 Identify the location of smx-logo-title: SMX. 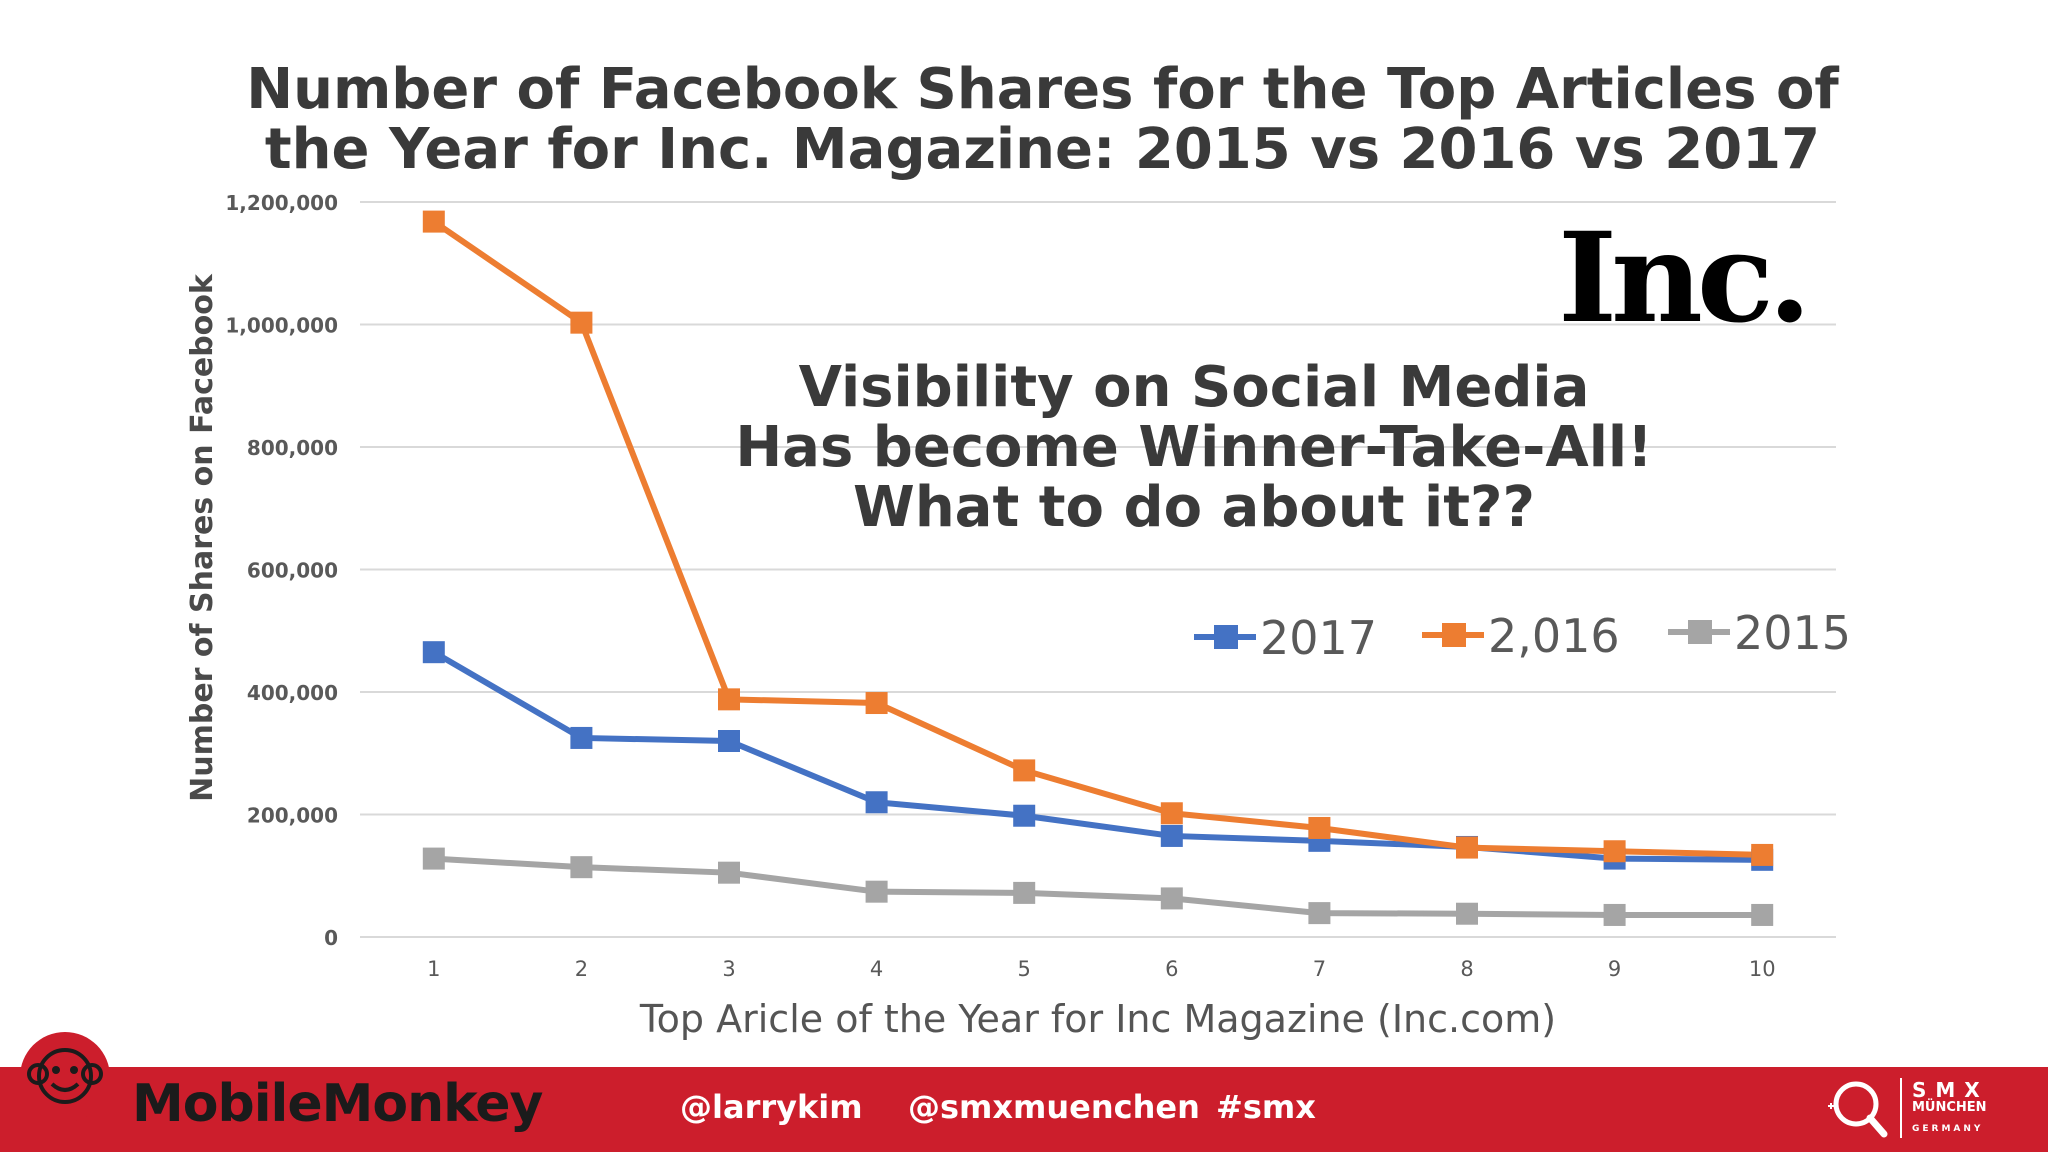
(1950, 1090).